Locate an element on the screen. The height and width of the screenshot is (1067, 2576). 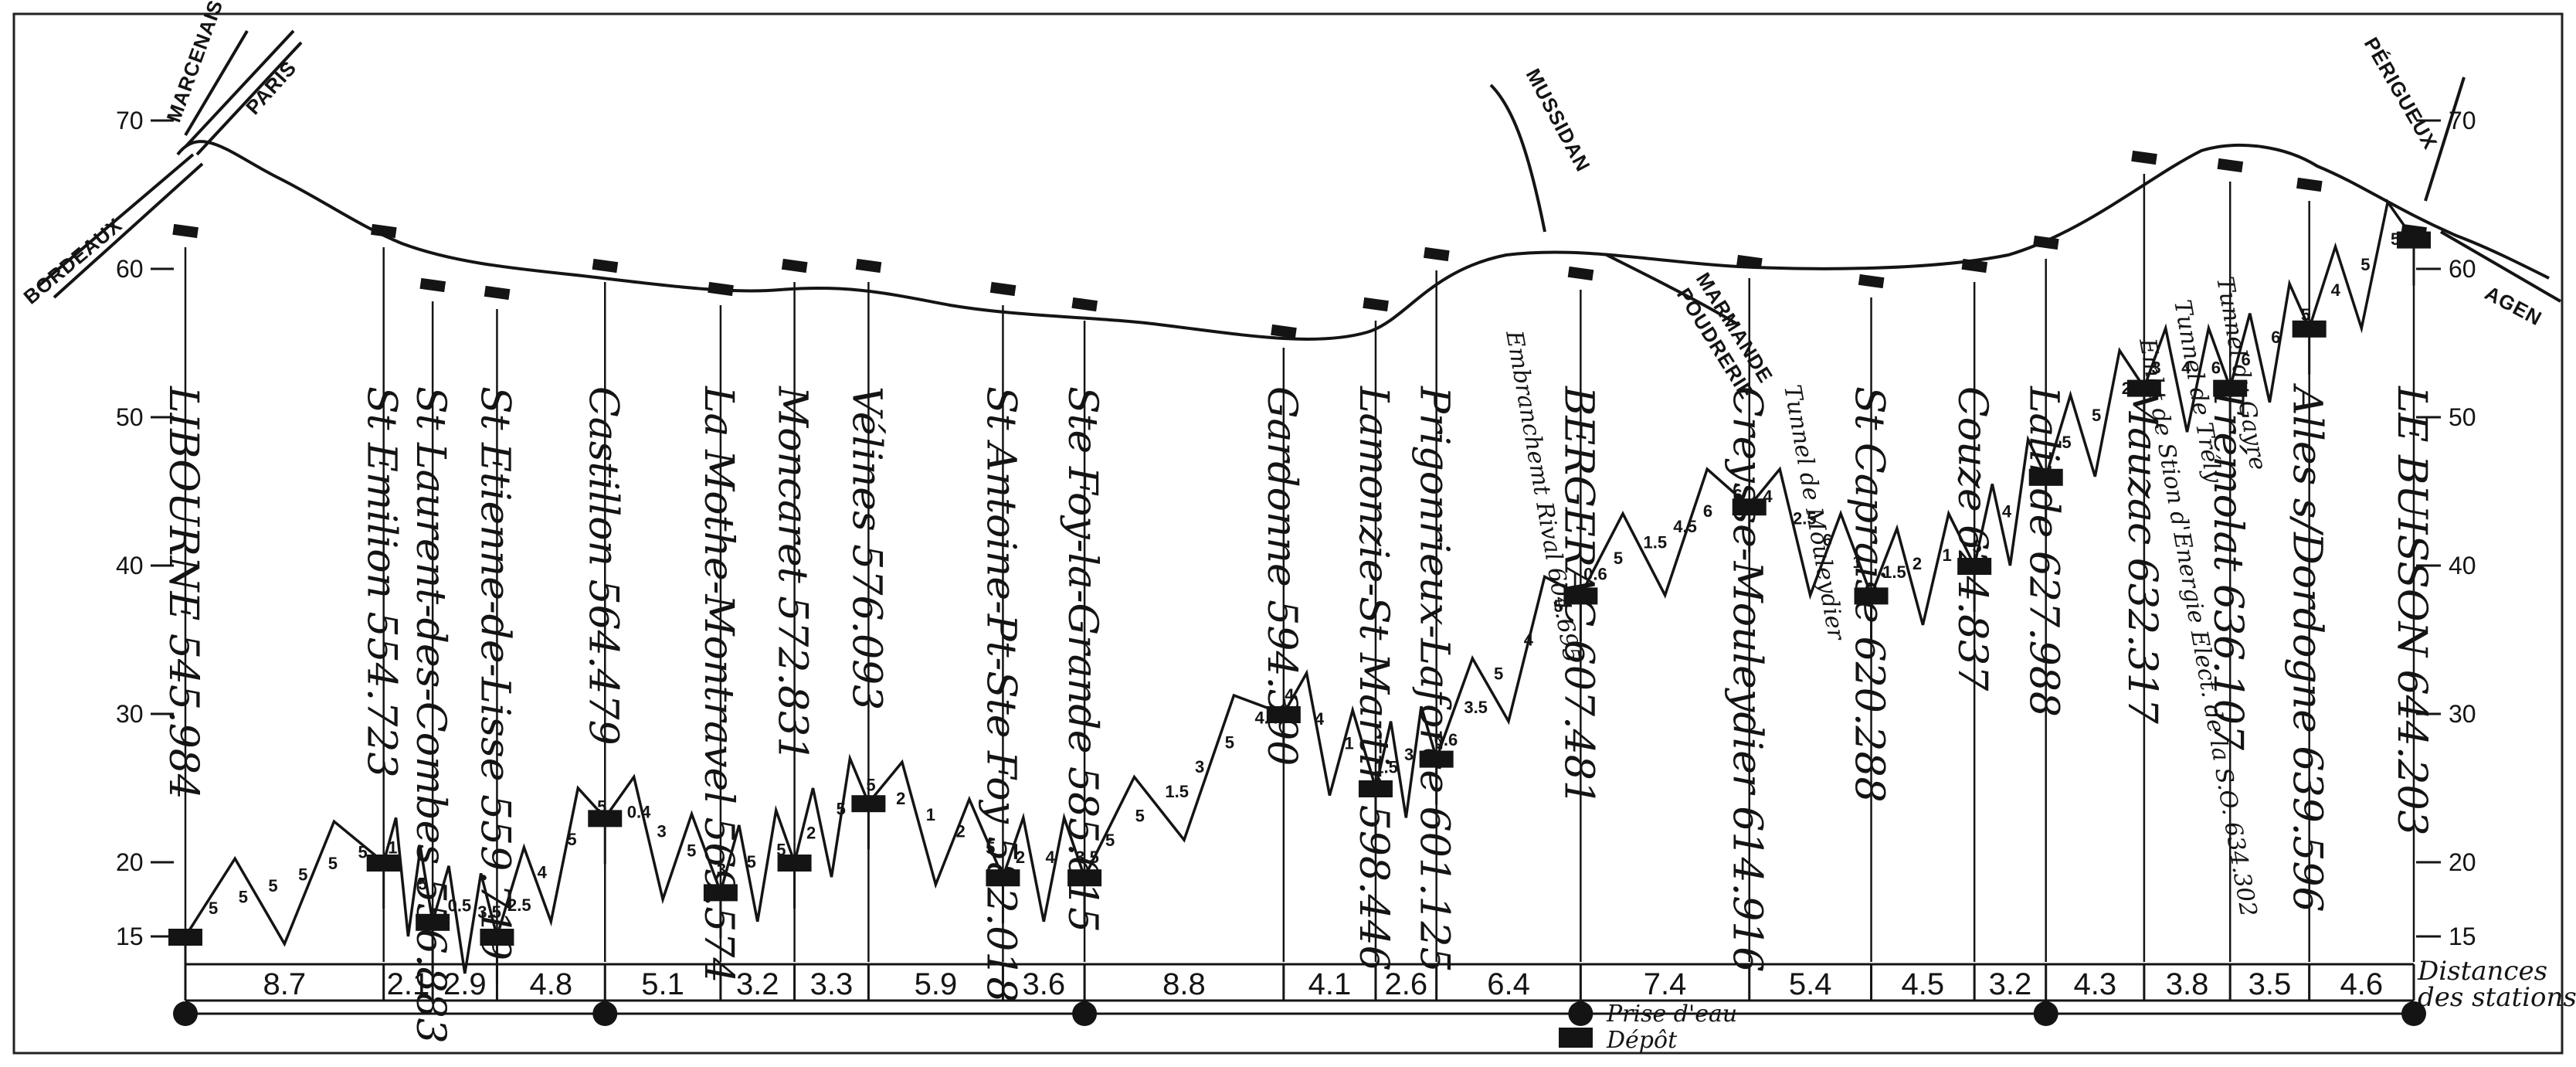
legend: Prise d'eau Dépôt is located at coordinates (1648, 1027).